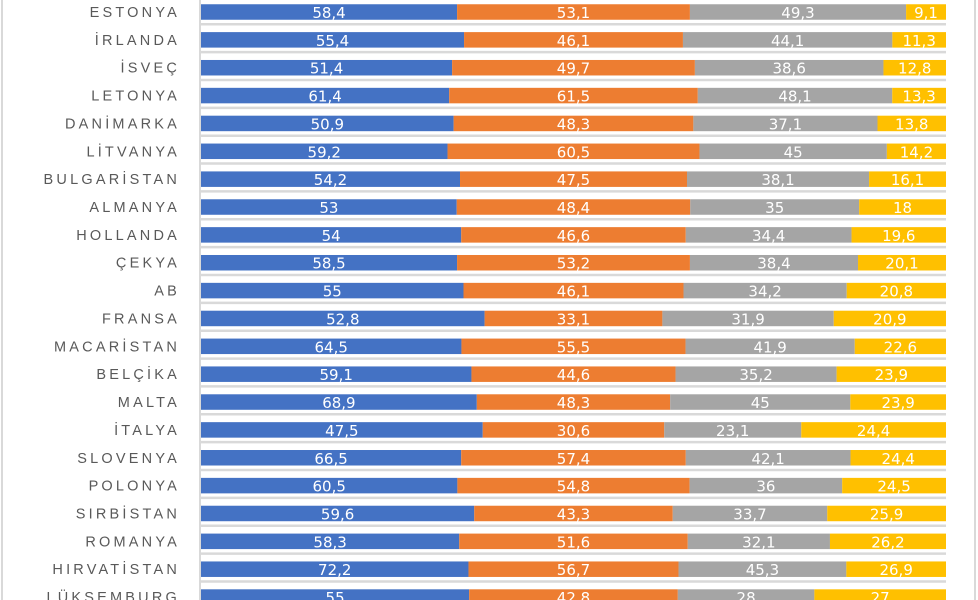  I want to click on category-label: DANİMARKA, so click(122, 123).